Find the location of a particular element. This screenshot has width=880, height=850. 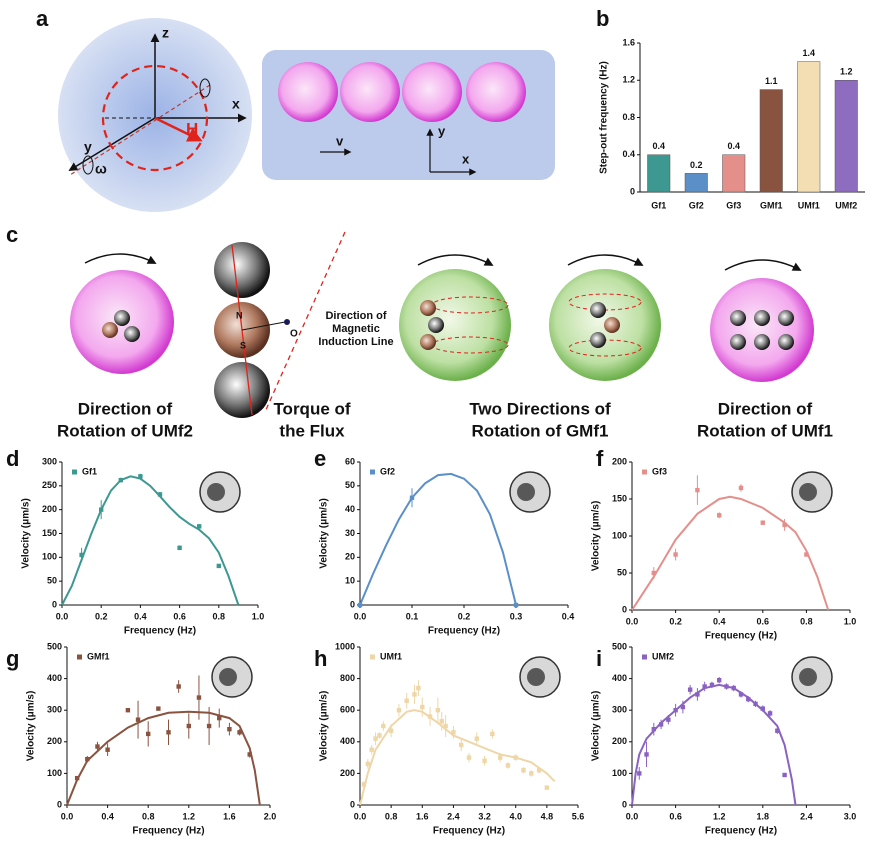

x-tick-label: 3.2 is located at coordinates (484, 816).